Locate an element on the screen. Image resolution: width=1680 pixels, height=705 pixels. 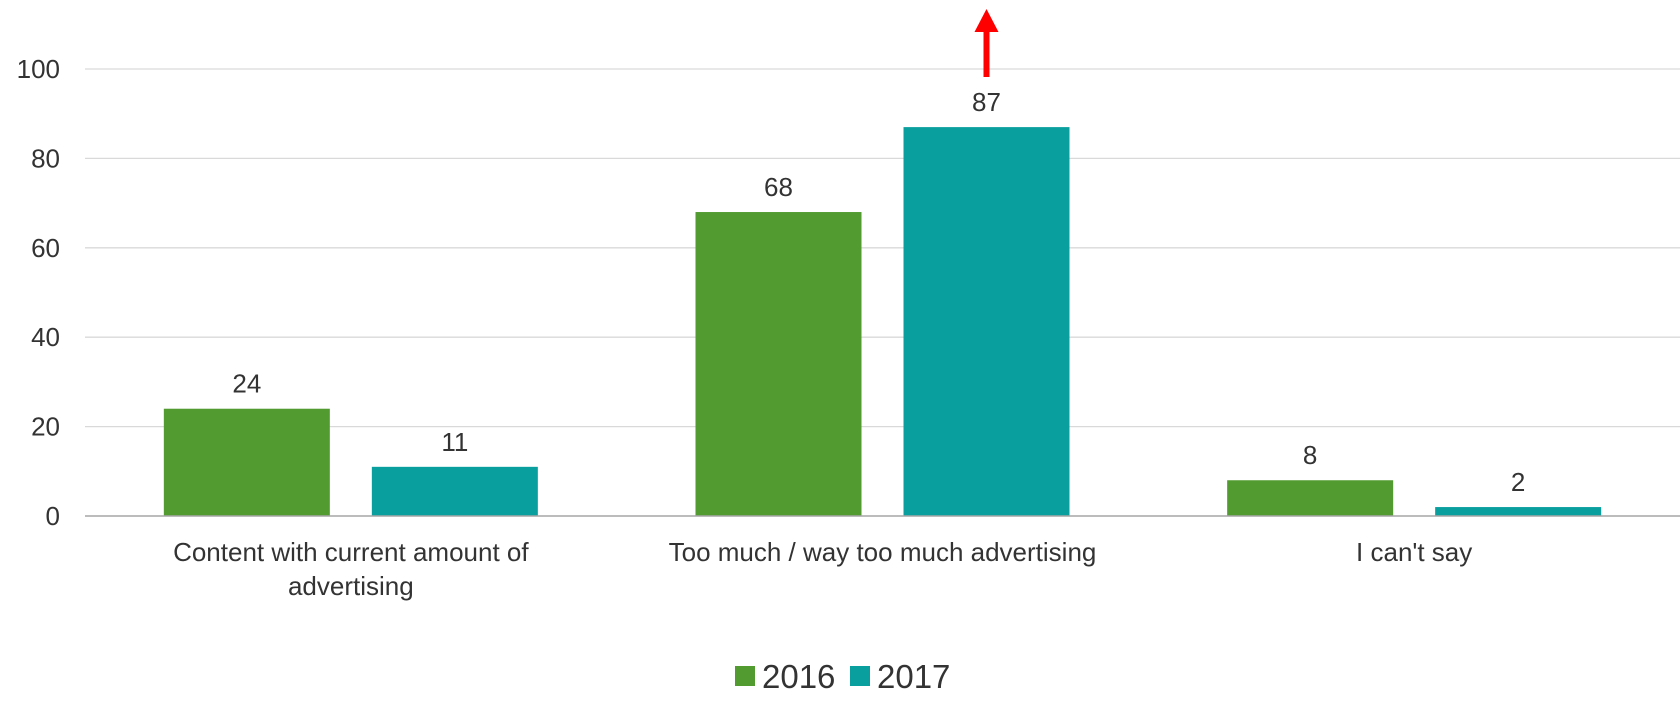
category-label: Too much / way too much advertising is located at coordinates (883, 552).